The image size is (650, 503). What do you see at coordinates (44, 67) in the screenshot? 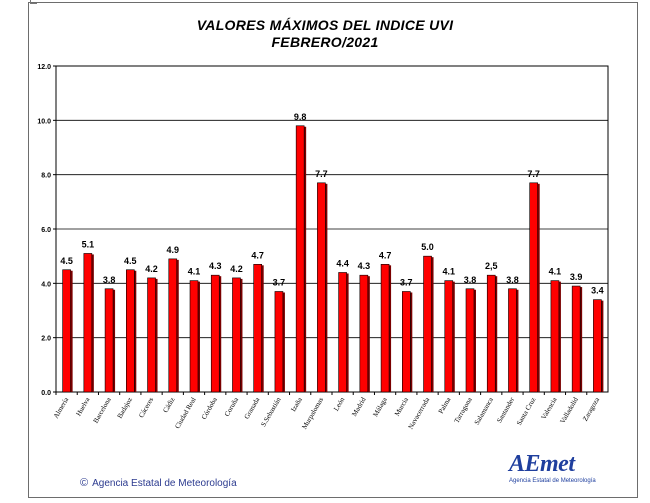
I see `y-tick-label: 12.0` at bounding box center [44, 67].